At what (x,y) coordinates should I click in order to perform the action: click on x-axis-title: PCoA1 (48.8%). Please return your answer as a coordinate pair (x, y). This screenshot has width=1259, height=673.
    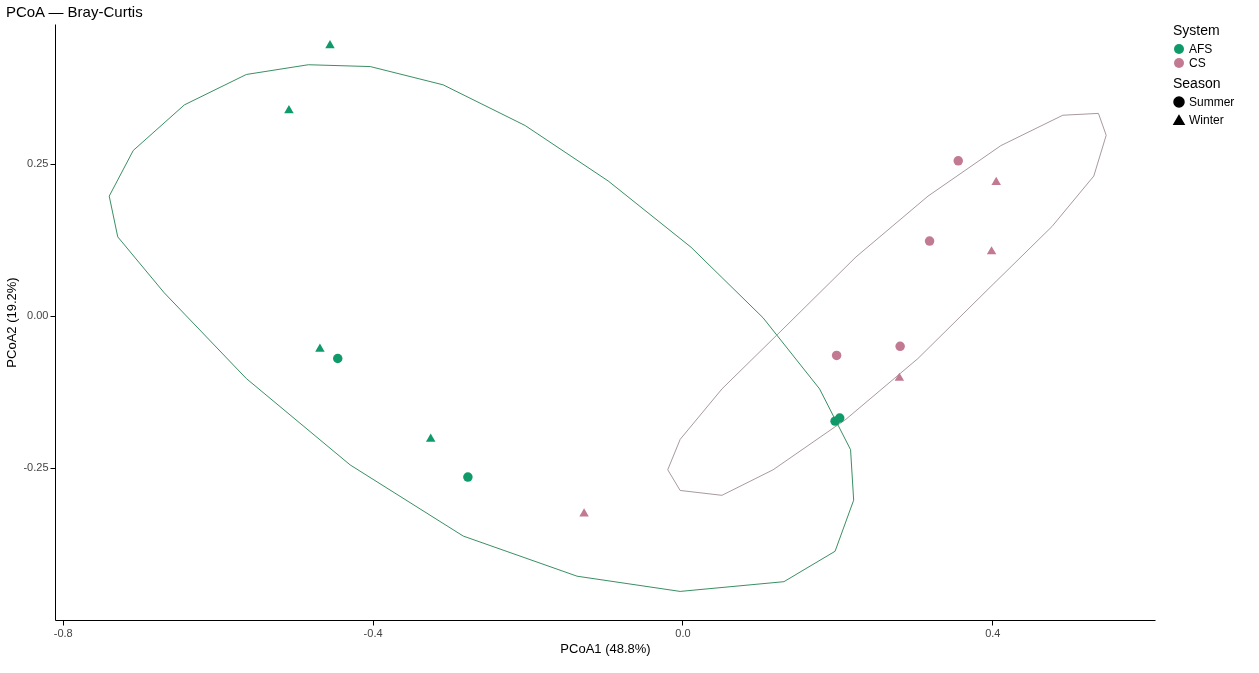
    Looking at the image, I should click on (605, 648).